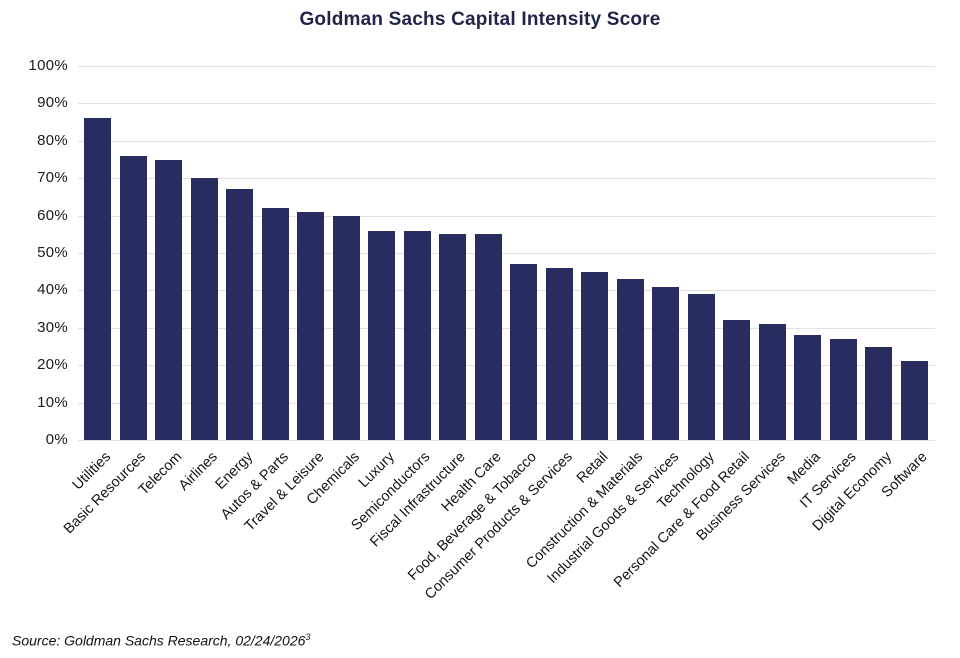  I want to click on chart-title: Goldman Sachs Capital Intensity Score, so click(480, 19).